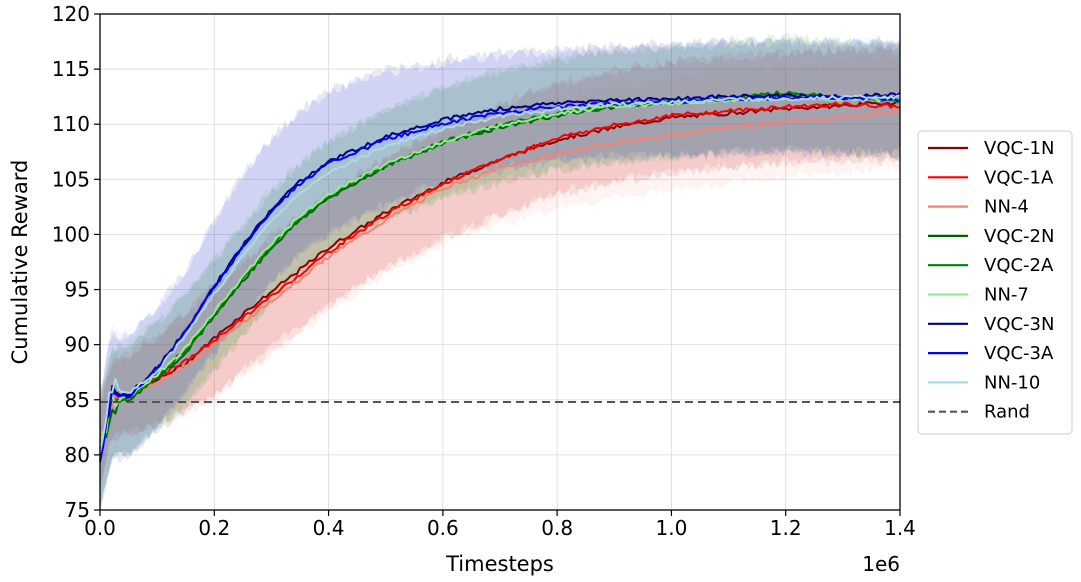  Describe the element at coordinates (978, 295) in the screenshot. I see `legend-item: NN-7` at that location.